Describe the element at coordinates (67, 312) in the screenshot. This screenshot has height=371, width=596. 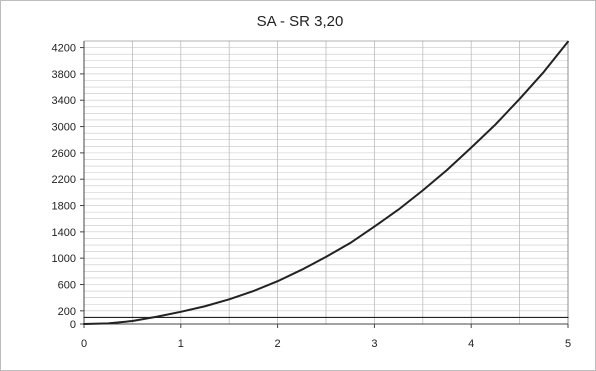
I see `y-tick-label: 200` at that location.